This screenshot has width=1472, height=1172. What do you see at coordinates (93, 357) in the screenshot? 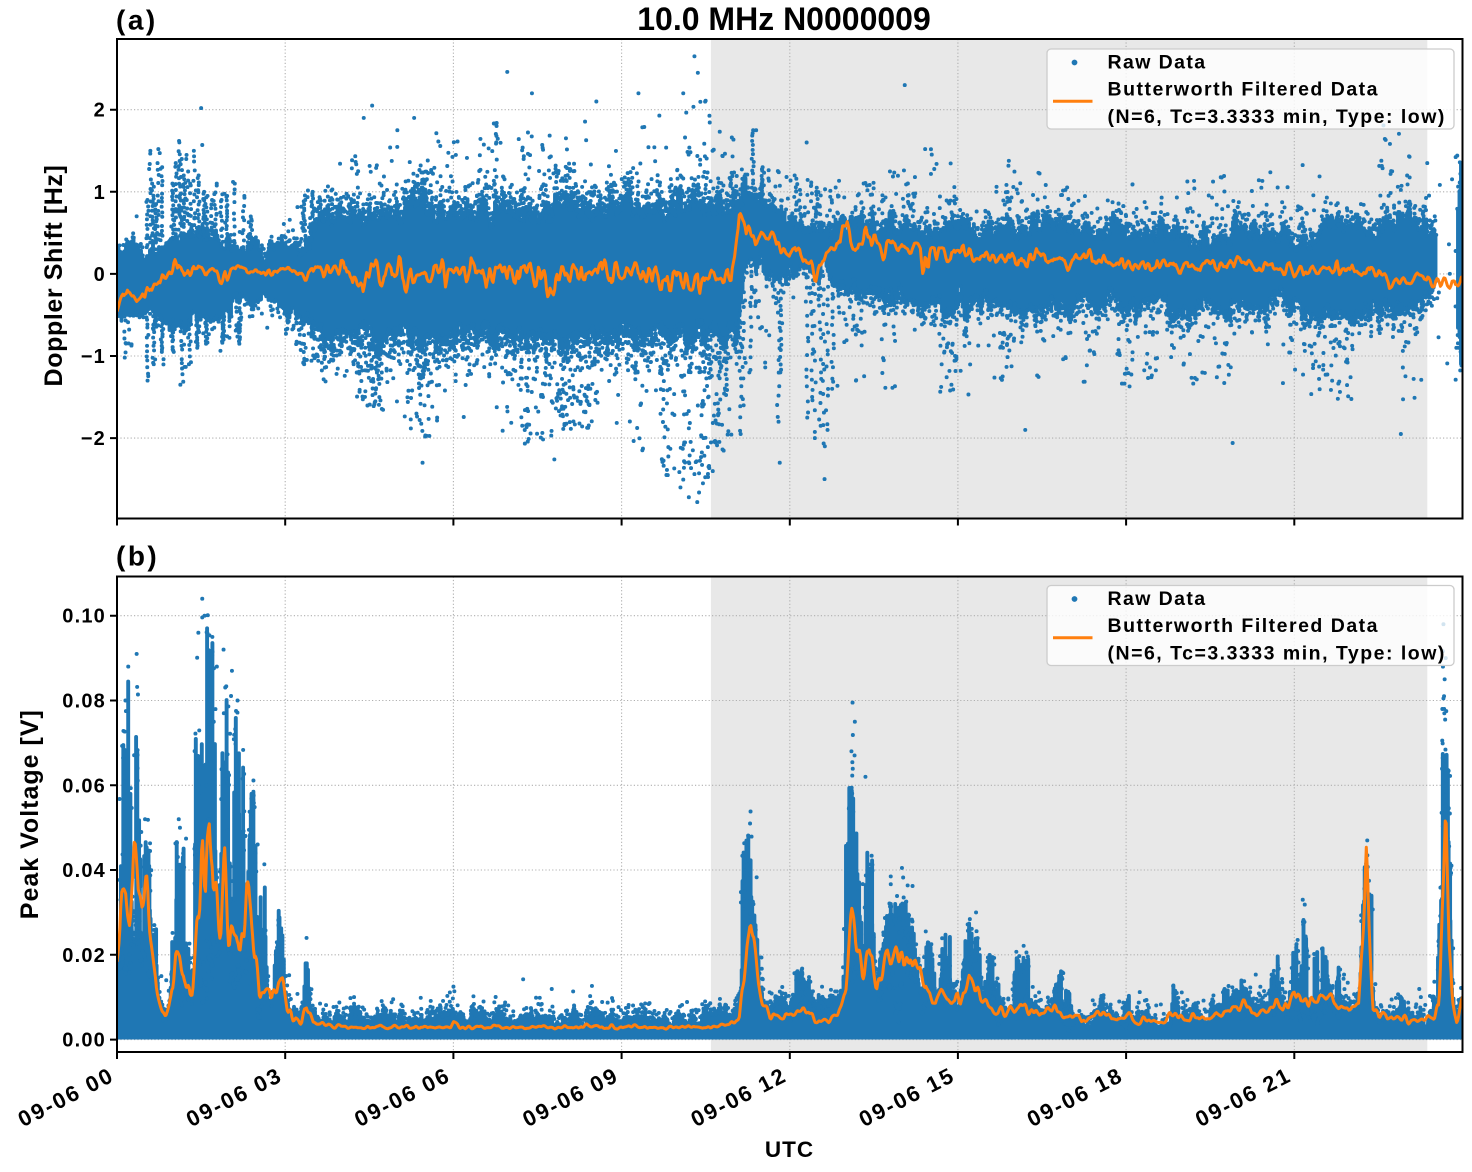
I see `svg-text: −1` at bounding box center [93, 357].